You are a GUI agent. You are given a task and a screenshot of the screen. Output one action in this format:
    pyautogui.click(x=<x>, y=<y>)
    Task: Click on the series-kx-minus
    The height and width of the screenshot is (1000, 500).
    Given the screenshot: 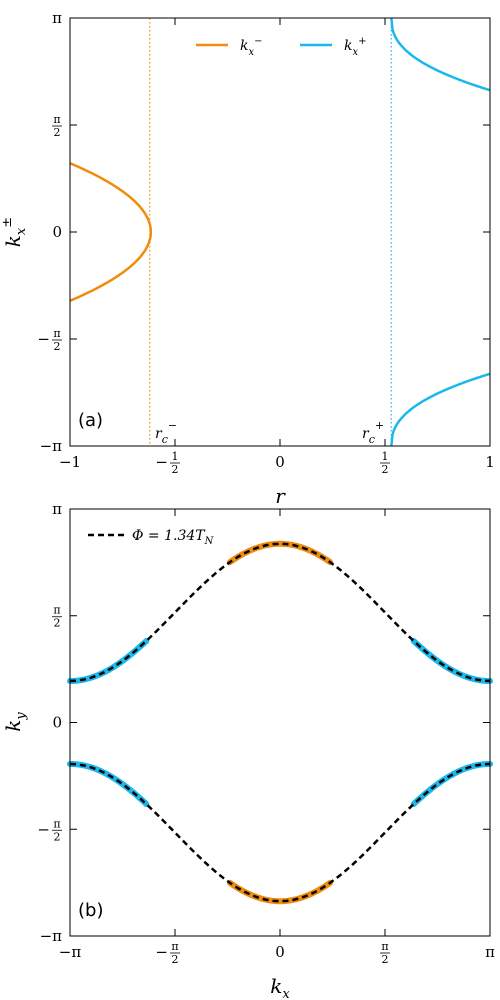 What is the action you would take?
    pyautogui.click(x=111, y=232)
    